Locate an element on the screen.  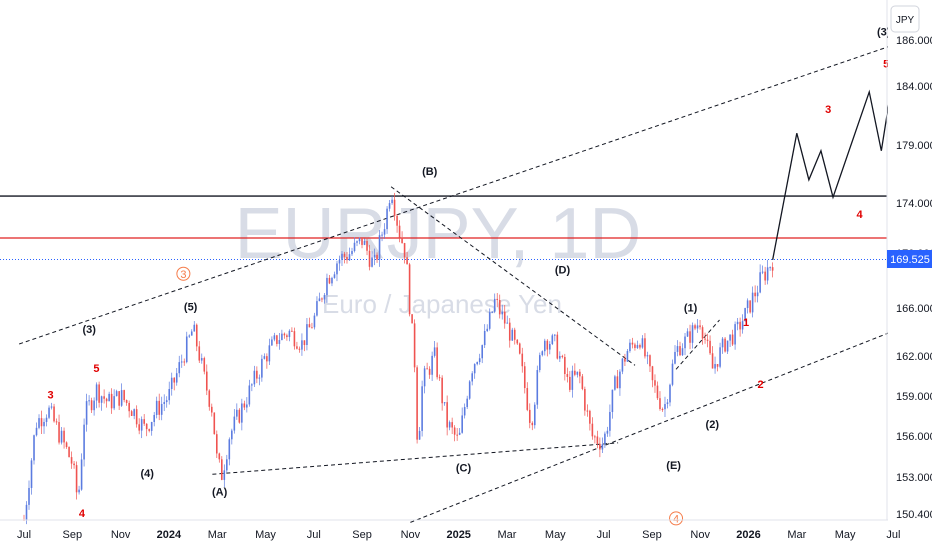
time-tick-label: Nov is located at coordinates (121, 535).